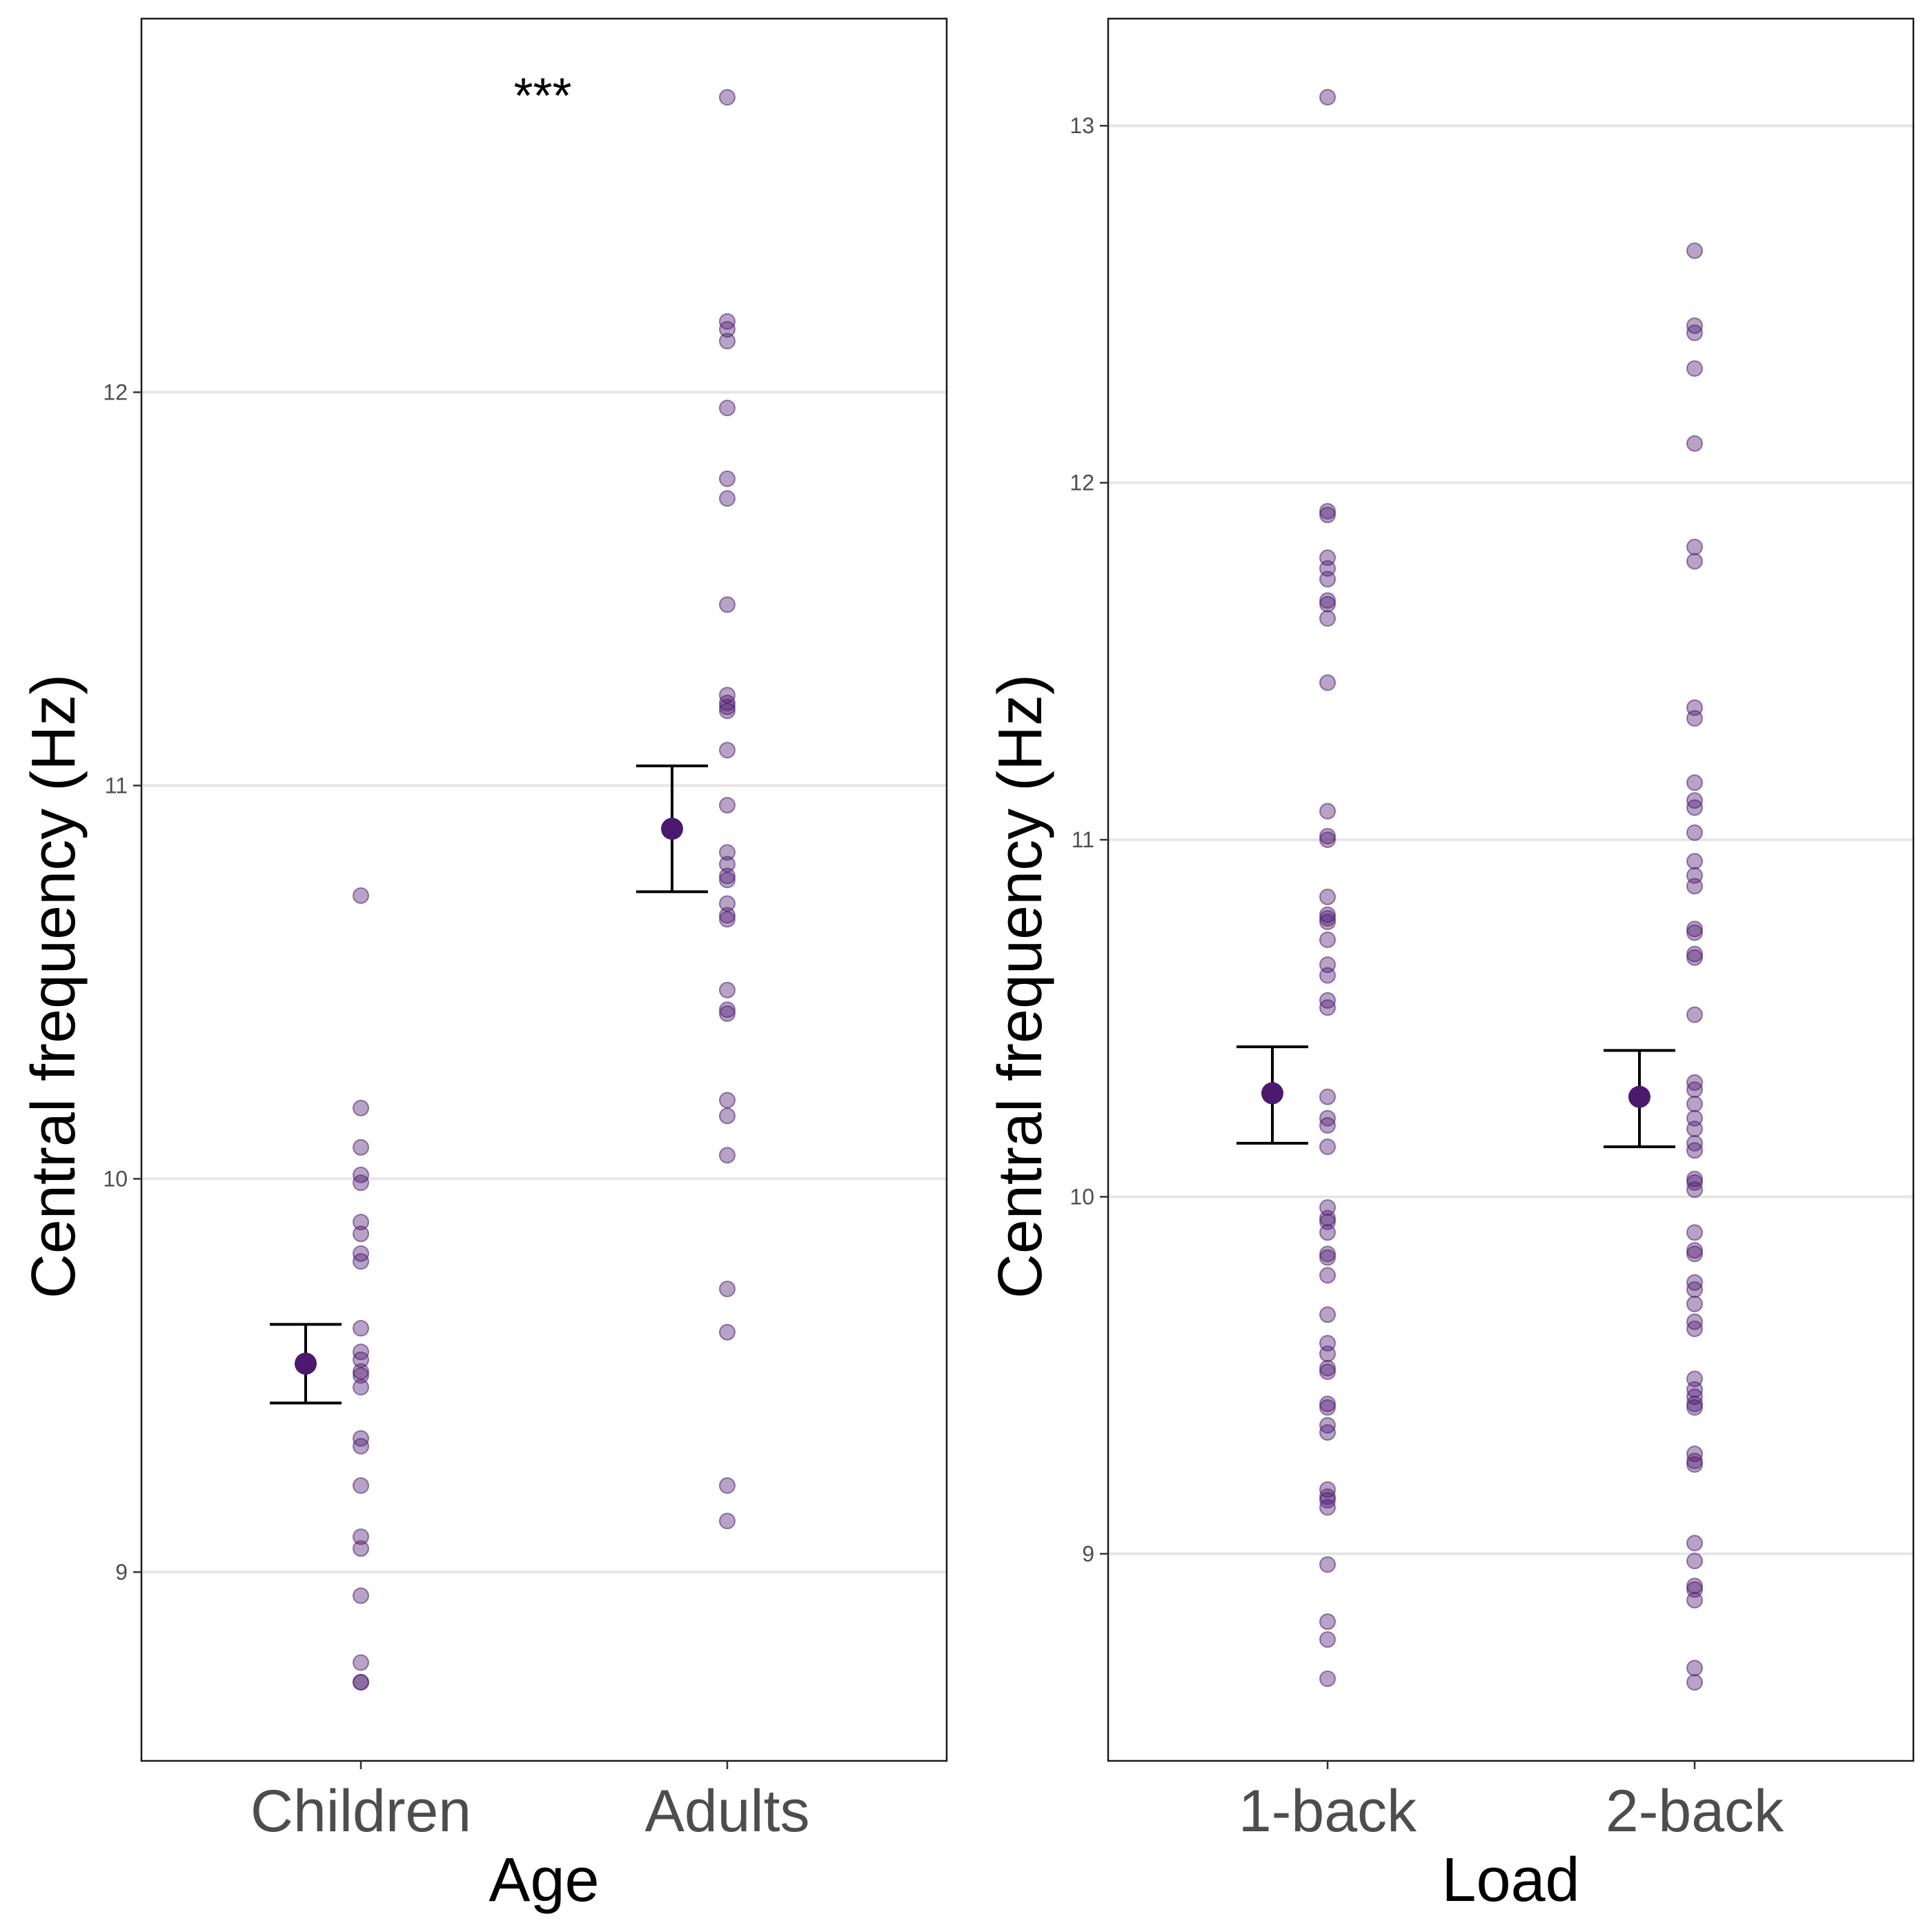 The height and width of the screenshot is (1932, 1932). I want to click on y-tick-label: 13, so click(1082, 125).